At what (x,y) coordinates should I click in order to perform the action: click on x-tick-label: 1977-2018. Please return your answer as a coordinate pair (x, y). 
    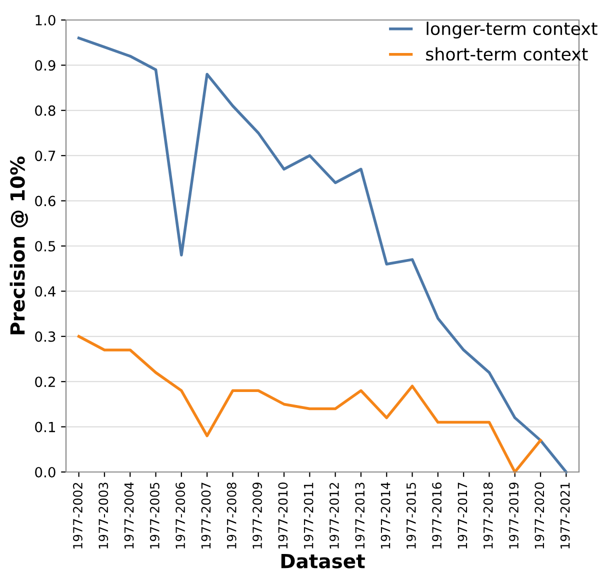
    Looking at the image, I should click on (488, 515).